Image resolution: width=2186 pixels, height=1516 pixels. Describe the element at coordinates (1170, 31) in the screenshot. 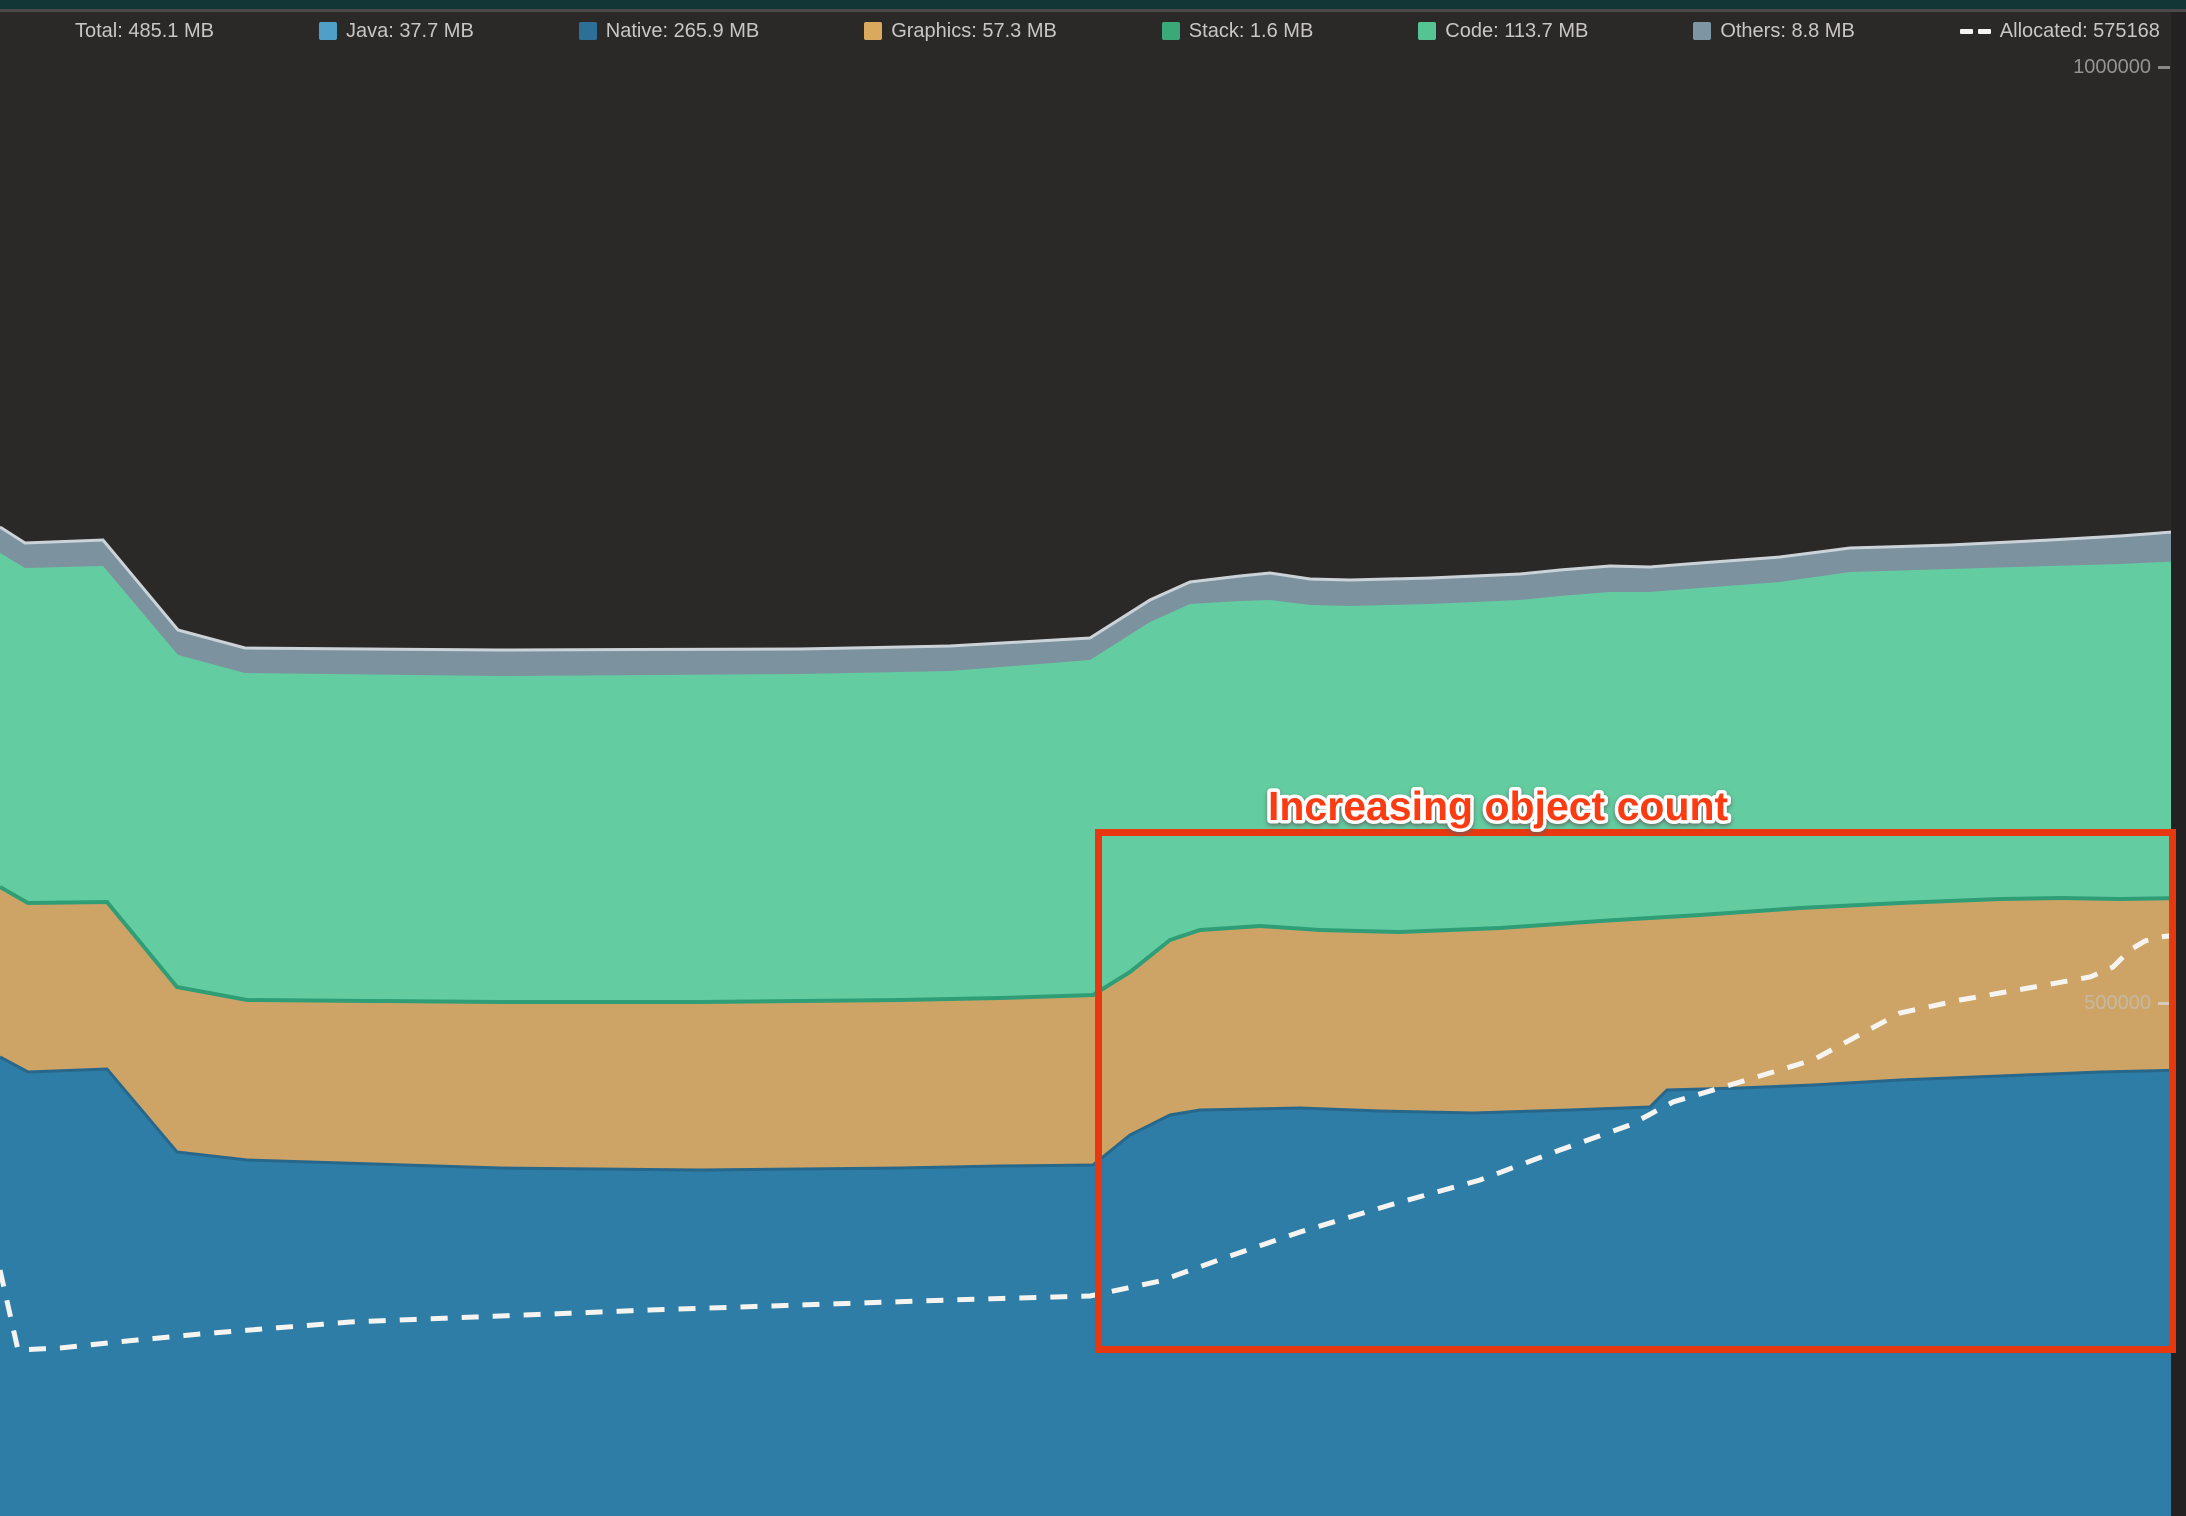

I see `stack-swatch-icon` at that location.